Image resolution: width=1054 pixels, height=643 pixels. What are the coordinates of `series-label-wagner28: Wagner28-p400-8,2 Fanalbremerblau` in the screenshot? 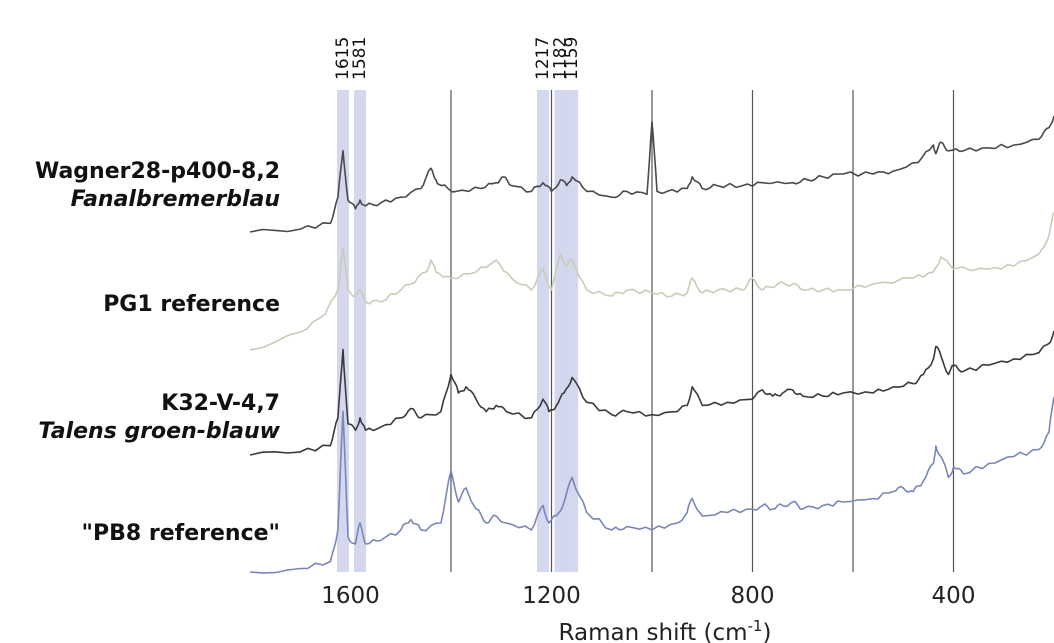 It's located at (157, 186).